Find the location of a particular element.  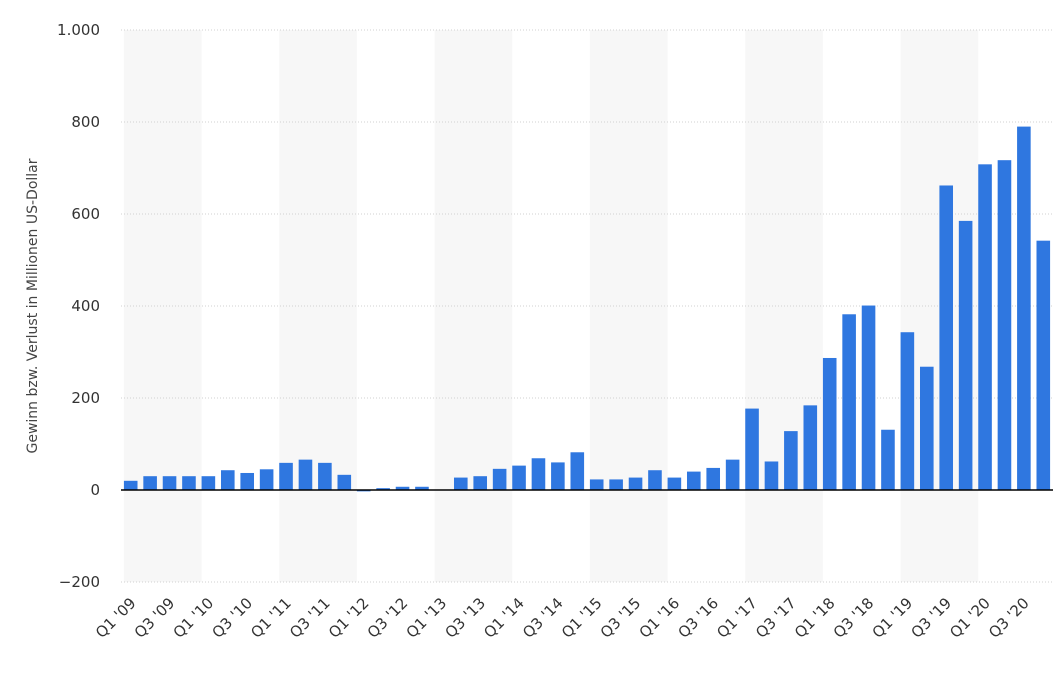

y-tick-label: 600 is located at coordinates (85, 214).